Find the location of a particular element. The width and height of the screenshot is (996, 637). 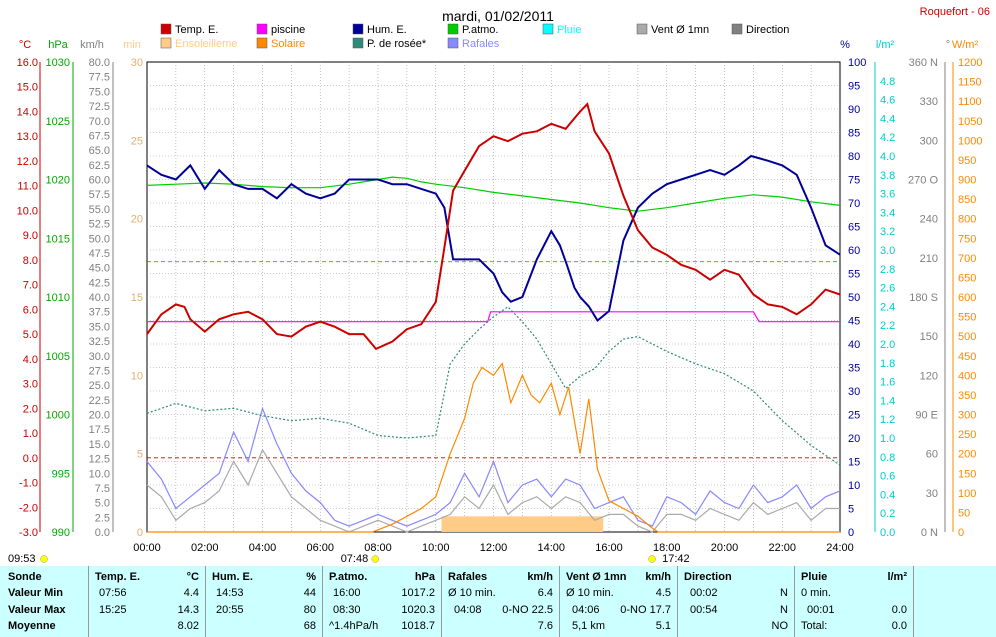

axis-tick-solar: 800 is located at coordinates (967, 220).